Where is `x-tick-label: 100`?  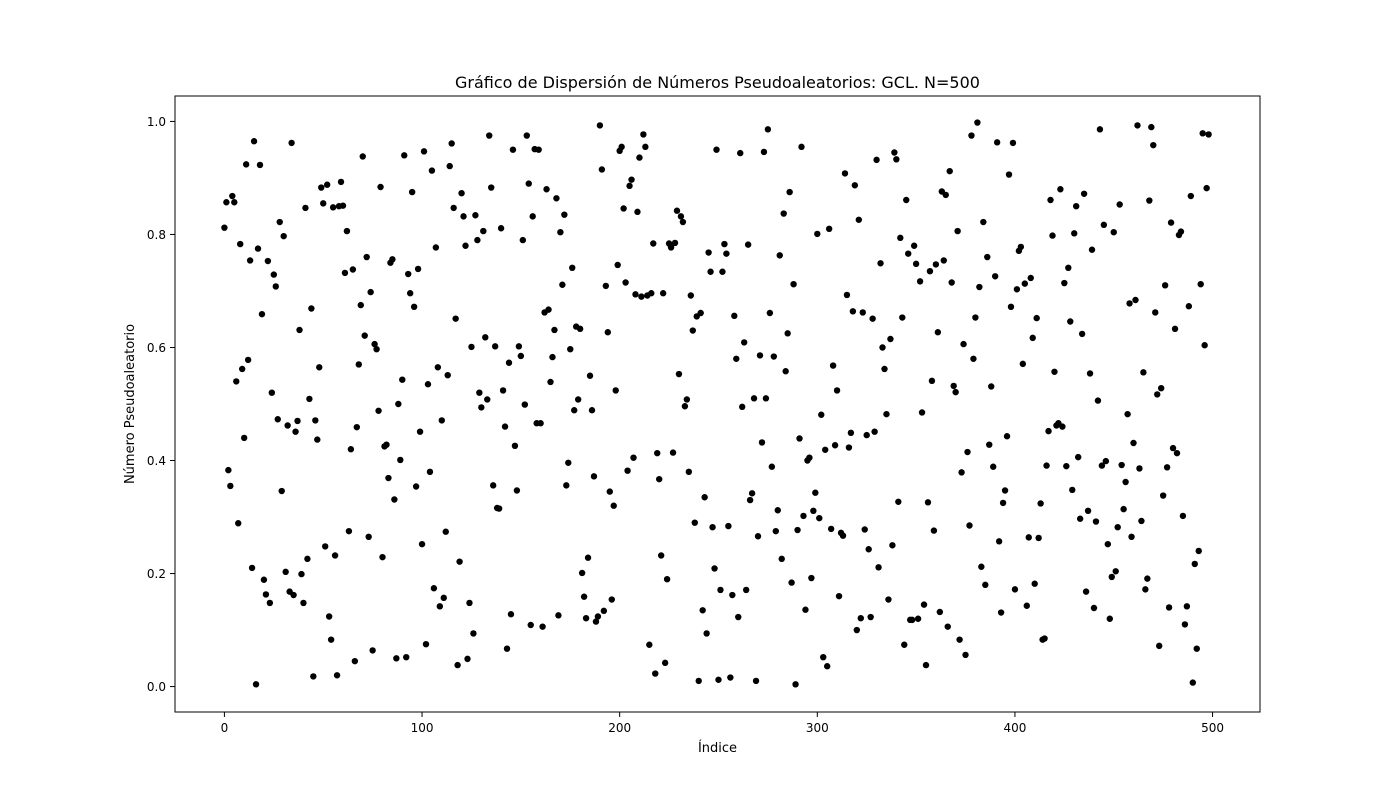
x-tick-label: 100 is located at coordinates (422, 728).